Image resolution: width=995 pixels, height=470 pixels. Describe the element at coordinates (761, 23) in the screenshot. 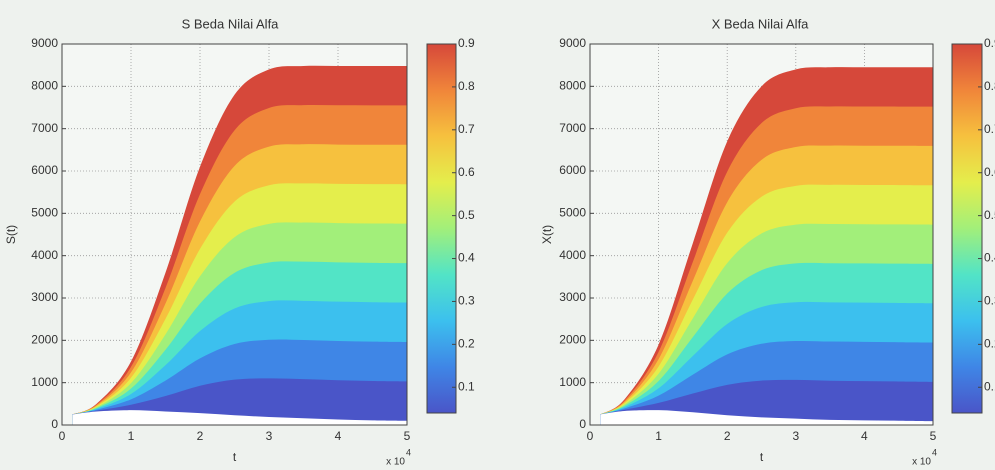

I see `chart-title: X Beda Nilai Alfa` at that location.